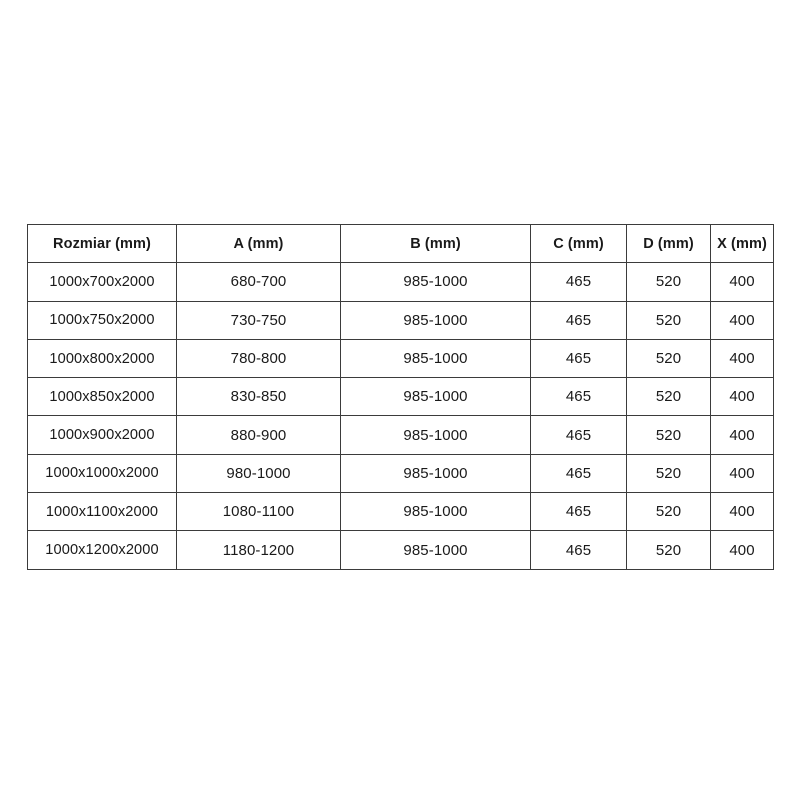 Image resolution: width=800 pixels, height=800 pixels. Describe the element at coordinates (102, 282) in the screenshot. I see `cell-size: 1000x700x2000` at that location.